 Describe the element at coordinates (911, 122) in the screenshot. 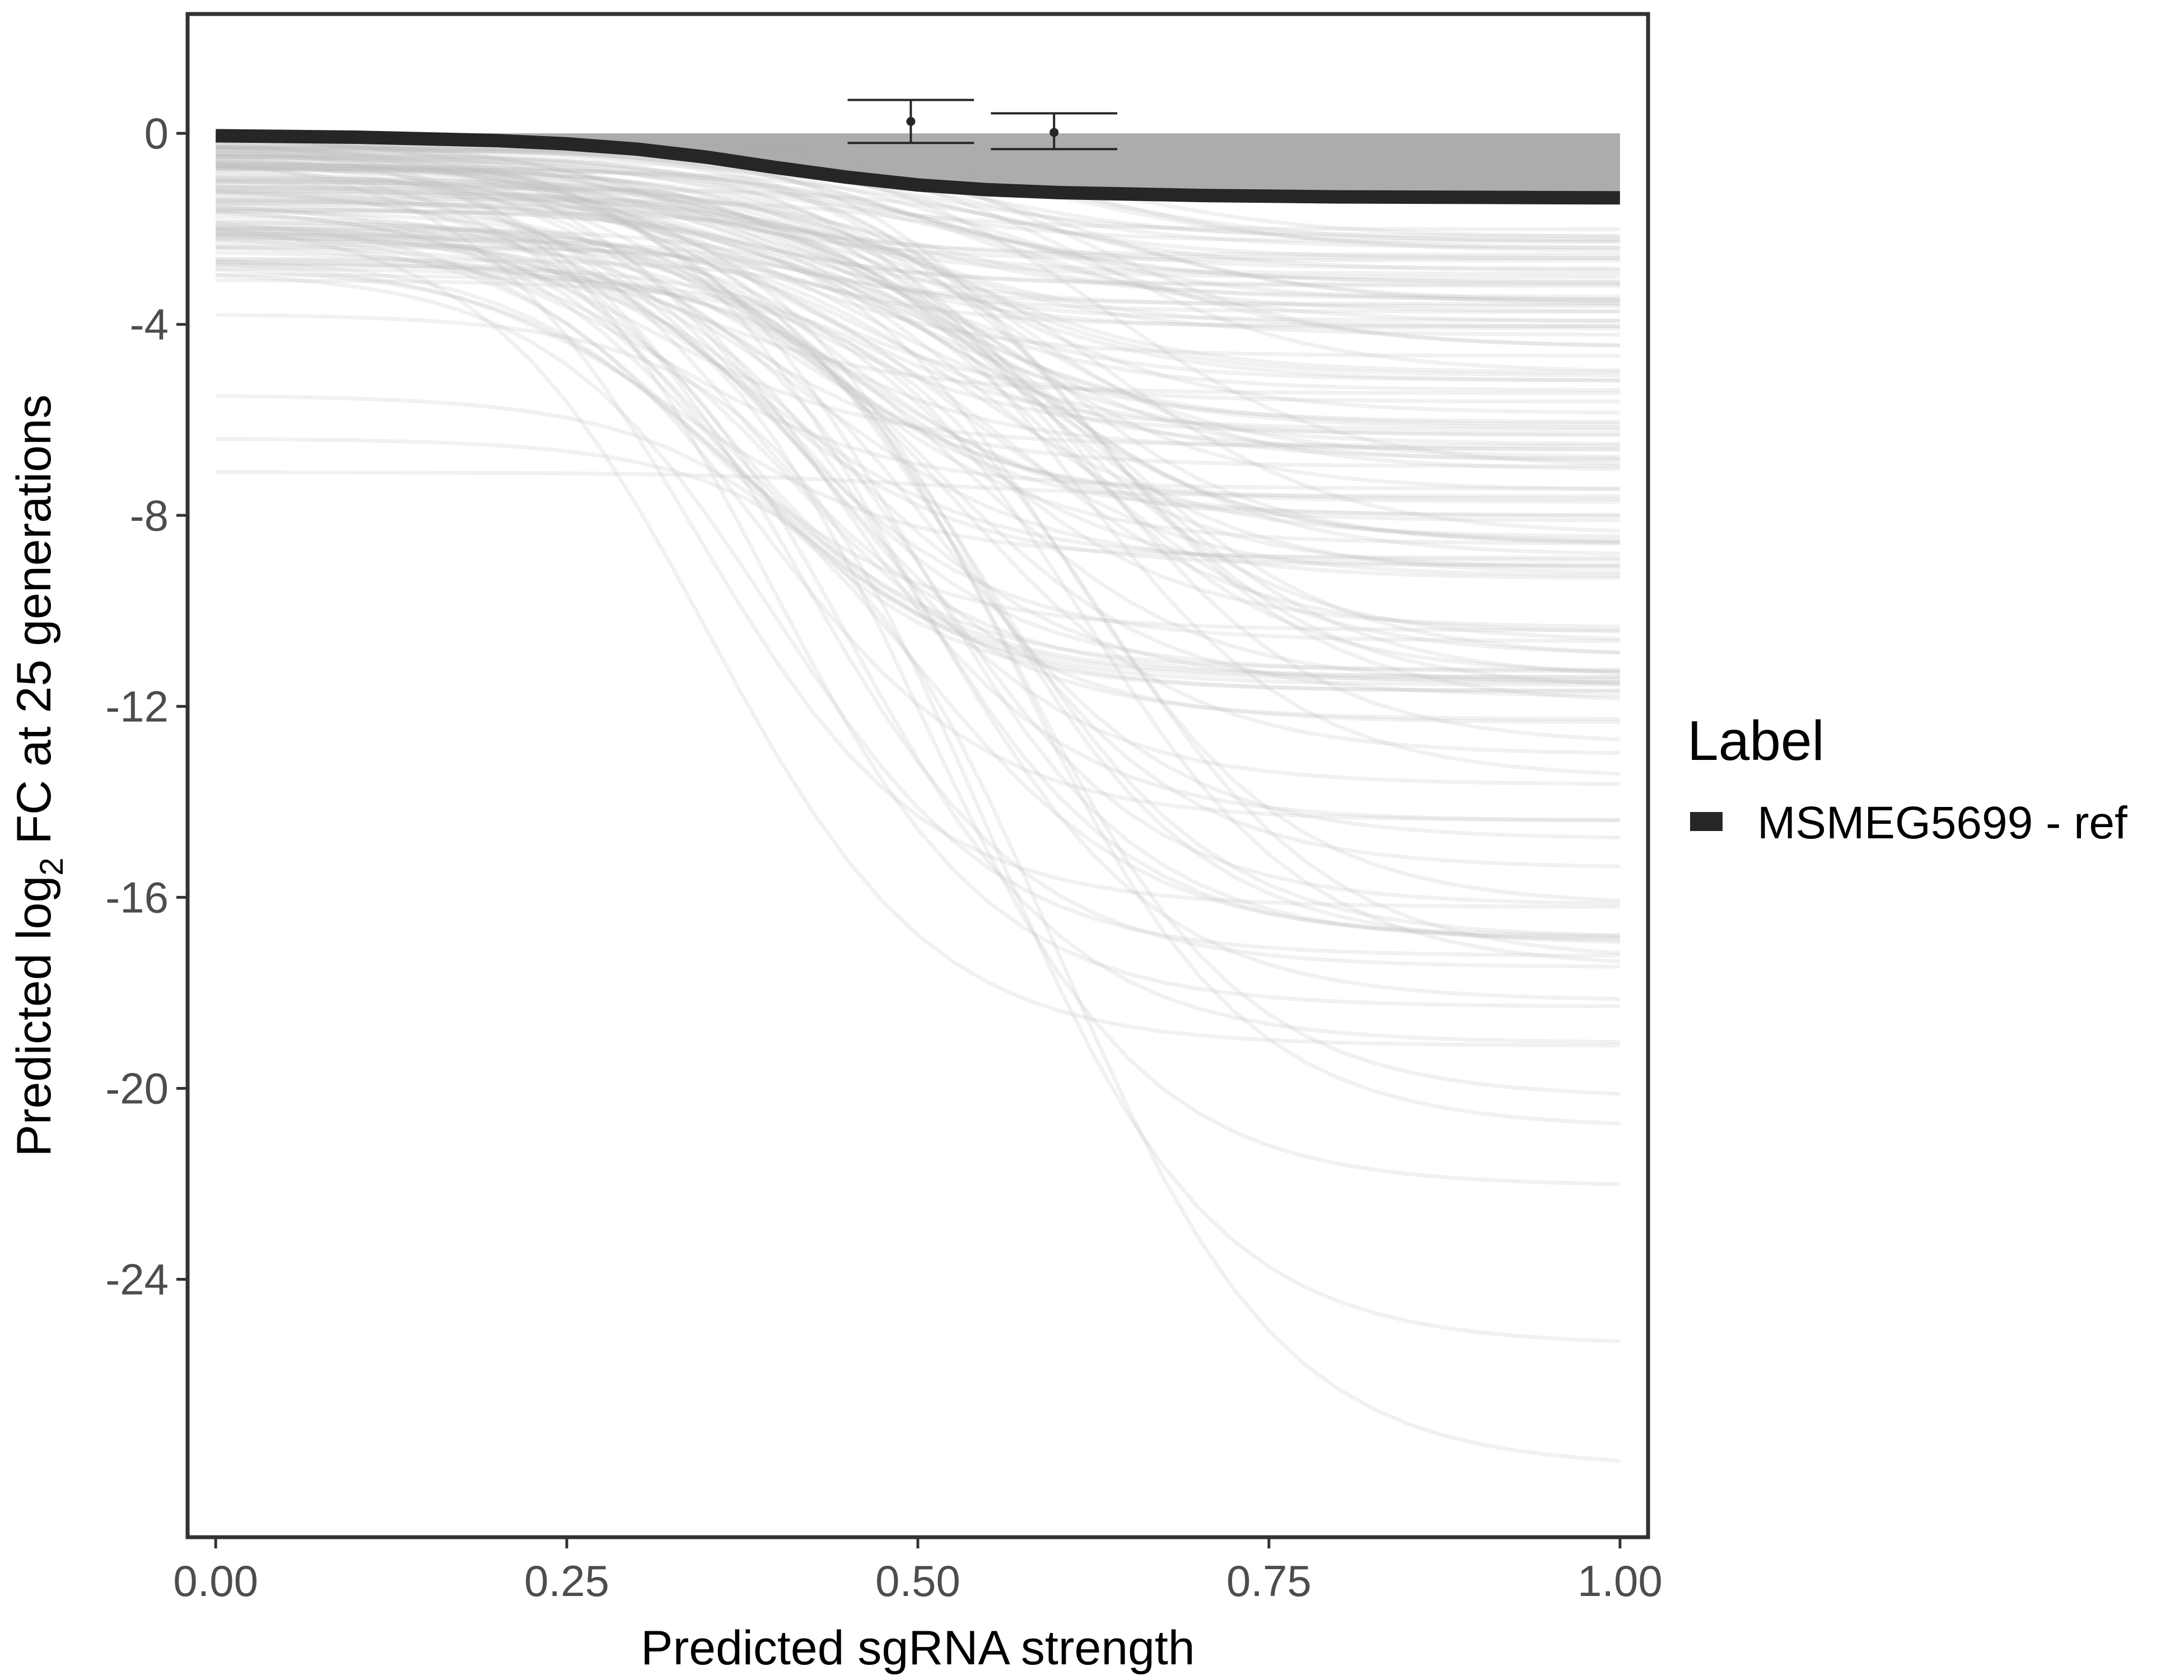

I see `error-bar` at that location.